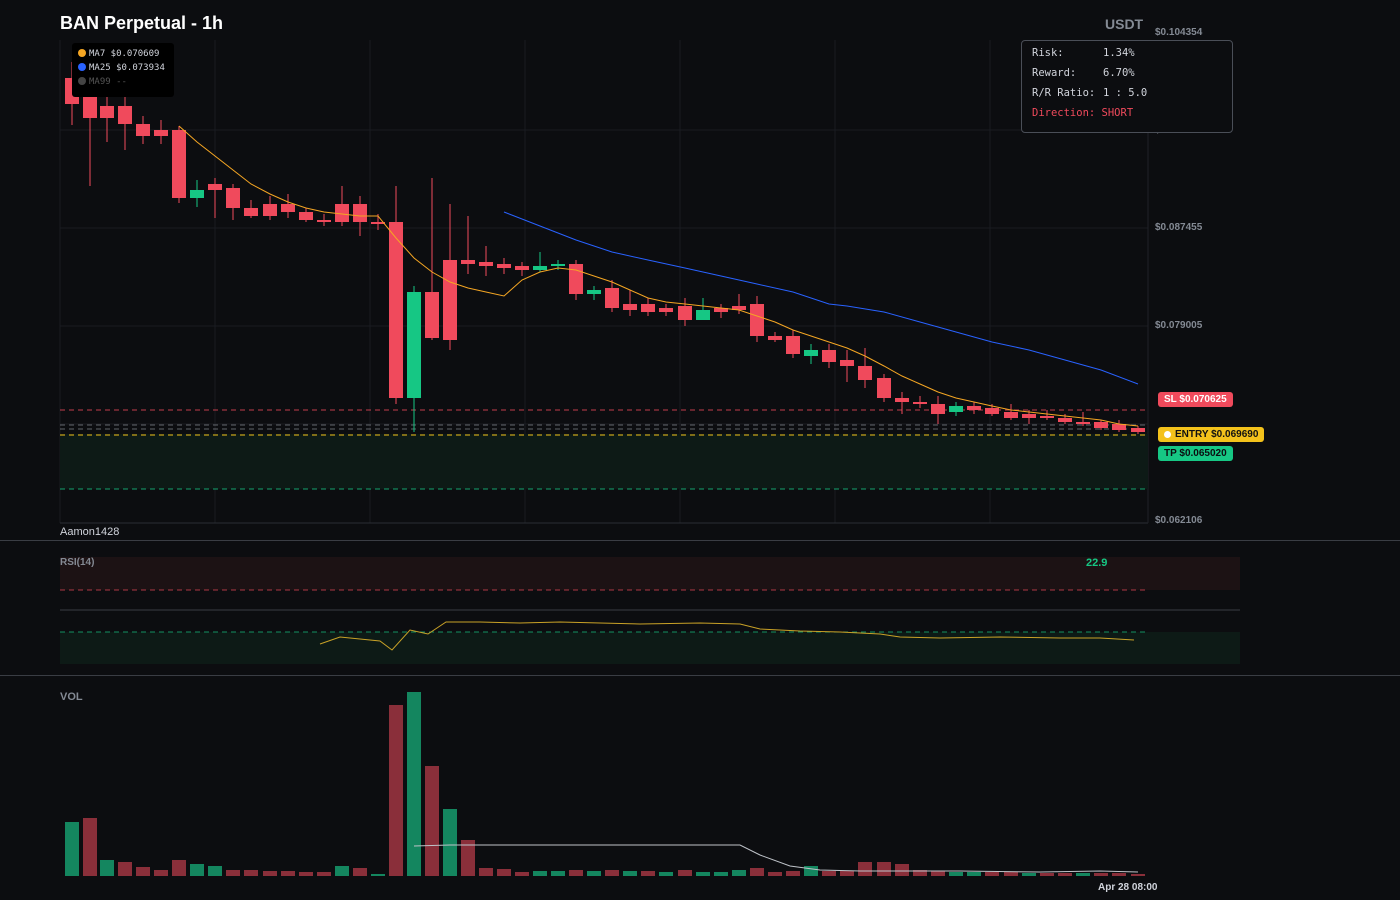 This screenshot has width=1400, height=900. I want to click on rr-ratio-value: 1 : 5.0, so click(1125, 93).